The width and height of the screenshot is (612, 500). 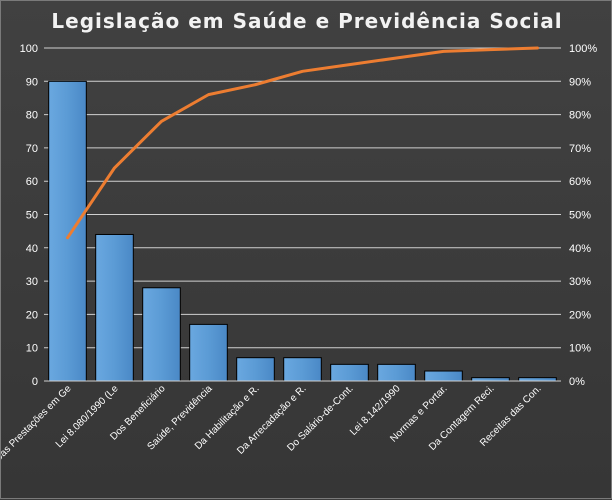 I want to click on y-tick-label: 10, so click(x=32, y=349).